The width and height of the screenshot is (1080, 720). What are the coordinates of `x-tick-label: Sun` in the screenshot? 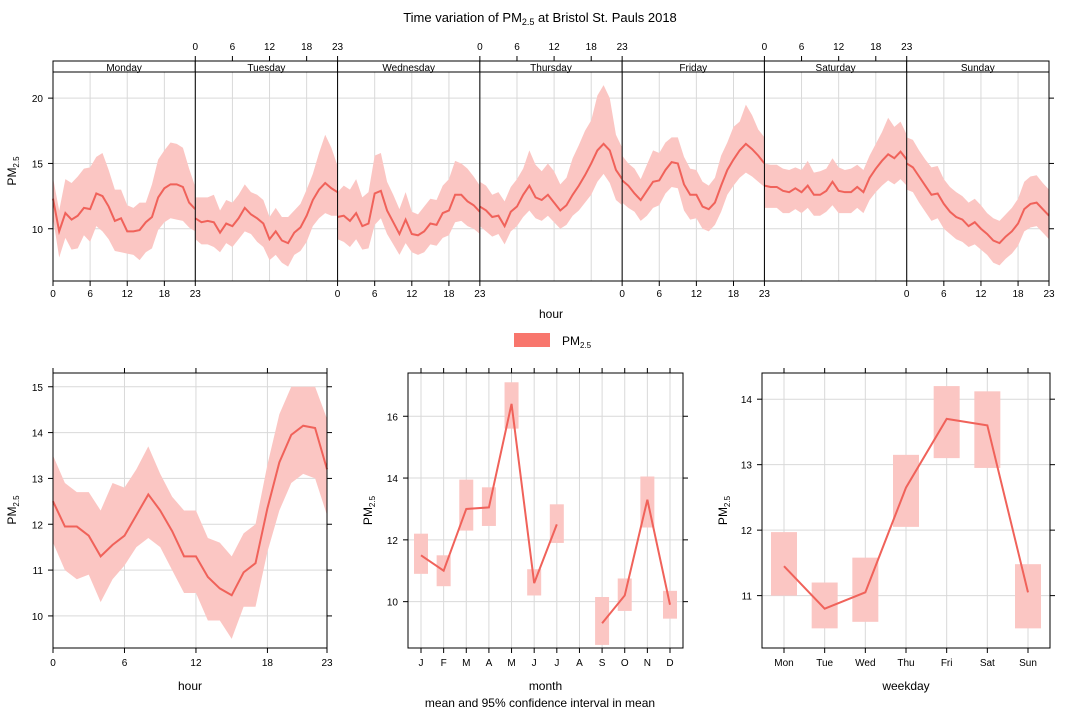 It's located at (1028, 663).